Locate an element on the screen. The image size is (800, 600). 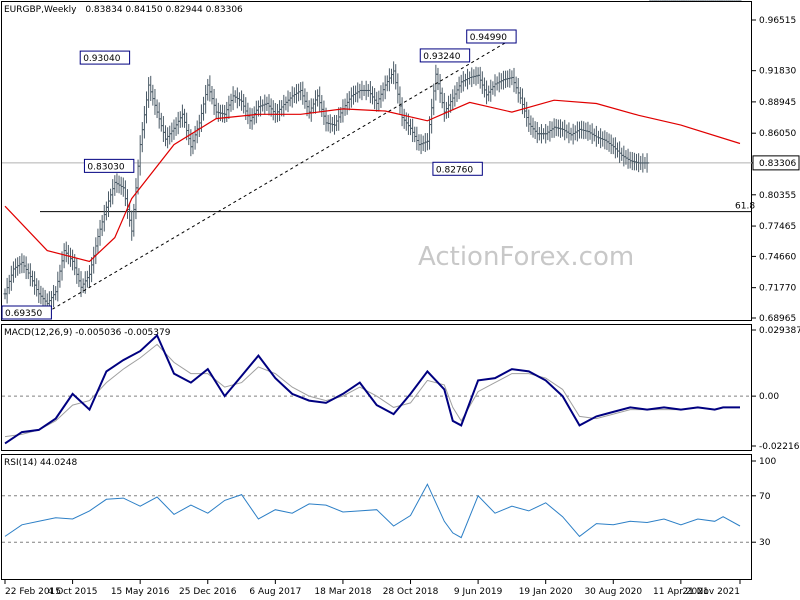
price-tick-label: 0.71770 is located at coordinates (777, 289).